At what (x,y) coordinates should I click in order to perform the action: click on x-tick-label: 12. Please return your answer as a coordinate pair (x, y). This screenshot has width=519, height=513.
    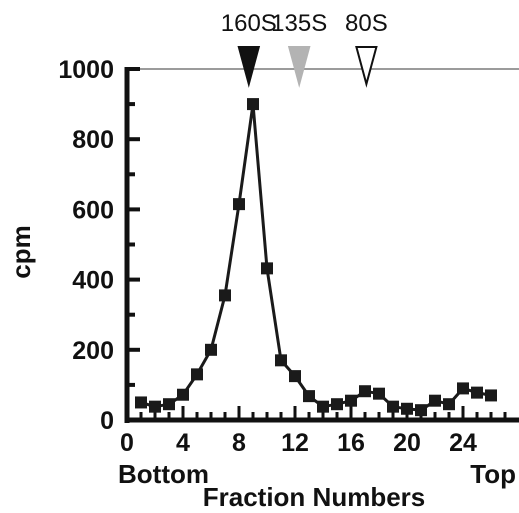
    Looking at the image, I should click on (295, 443).